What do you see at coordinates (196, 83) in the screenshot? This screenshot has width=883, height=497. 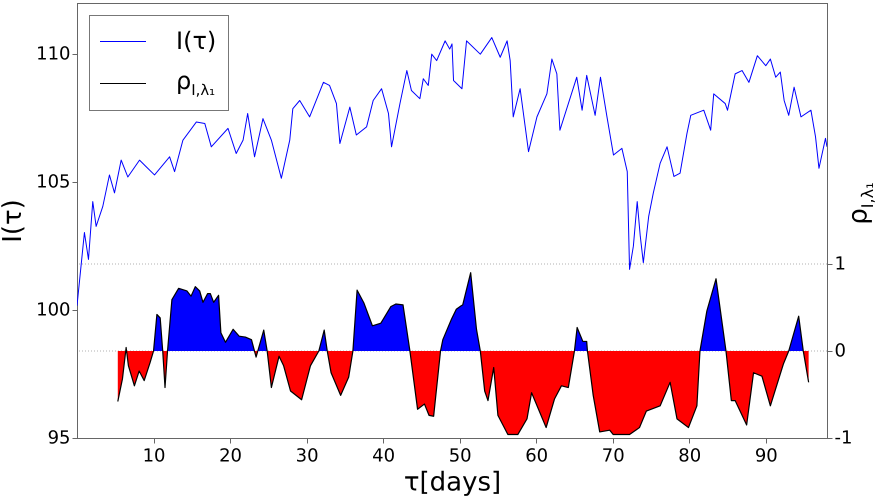 I see `legend-label: ρ$_{I,λ₁}$` at bounding box center [196, 83].